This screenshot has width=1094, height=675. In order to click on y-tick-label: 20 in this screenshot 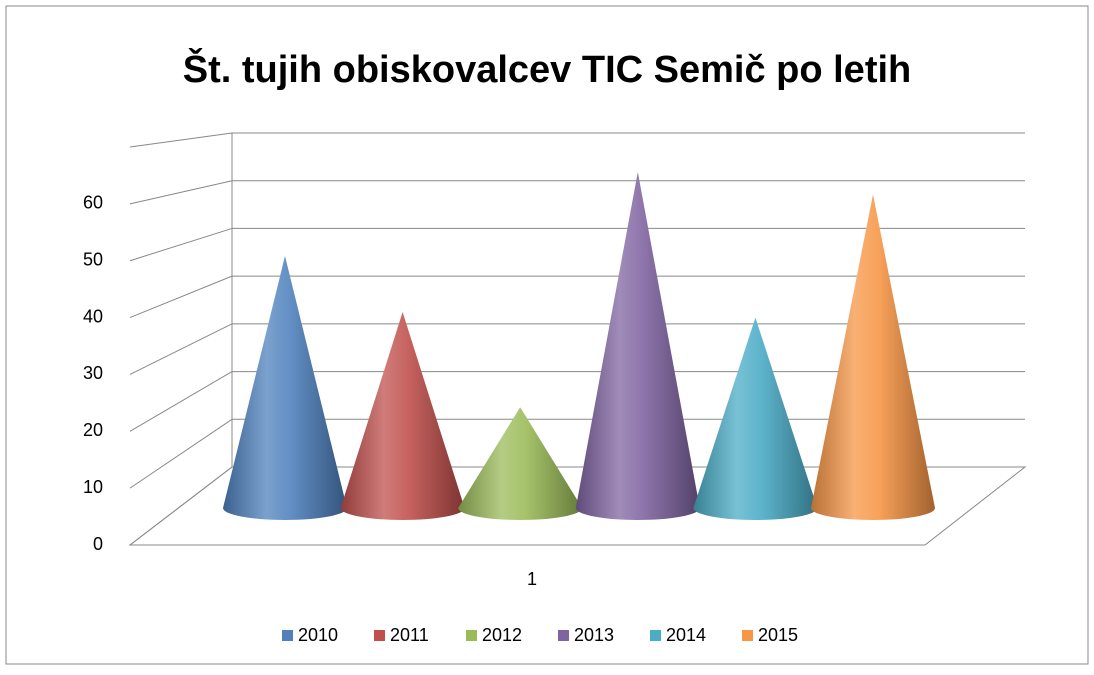, I will do `click(93, 430)`.